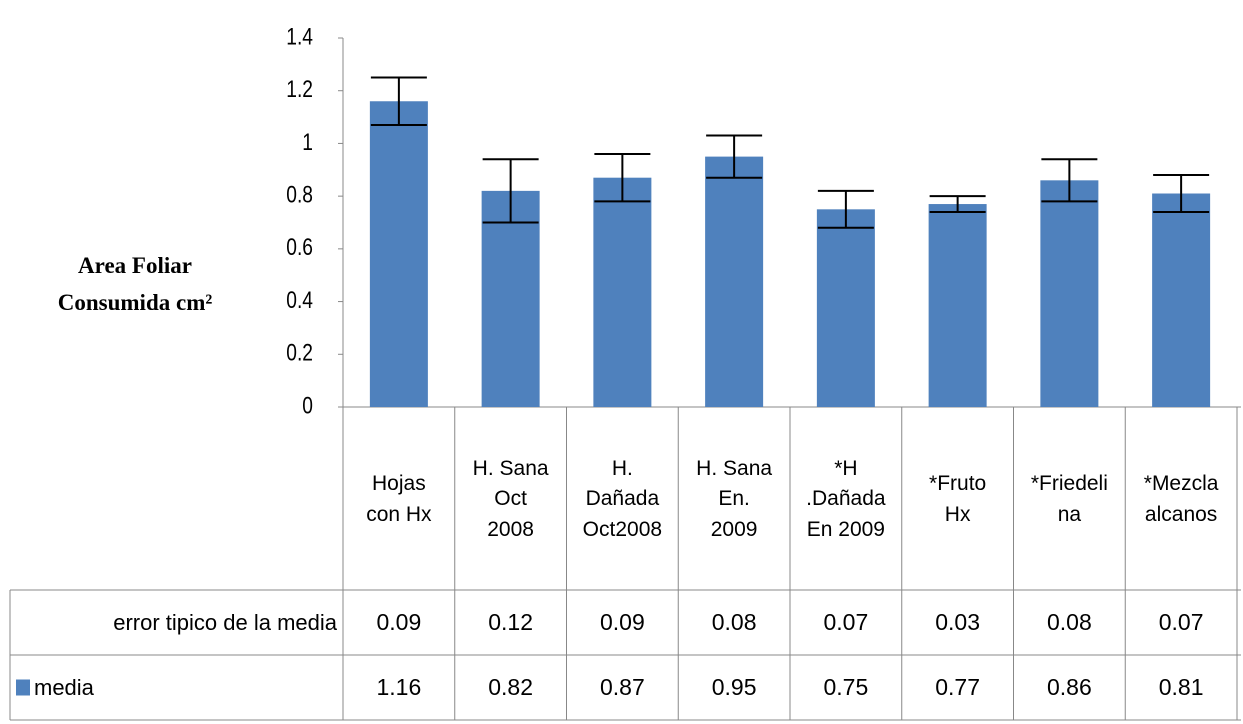  What do you see at coordinates (299, 36) in the screenshot?
I see `y-tick-label: 1.4` at bounding box center [299, 36].